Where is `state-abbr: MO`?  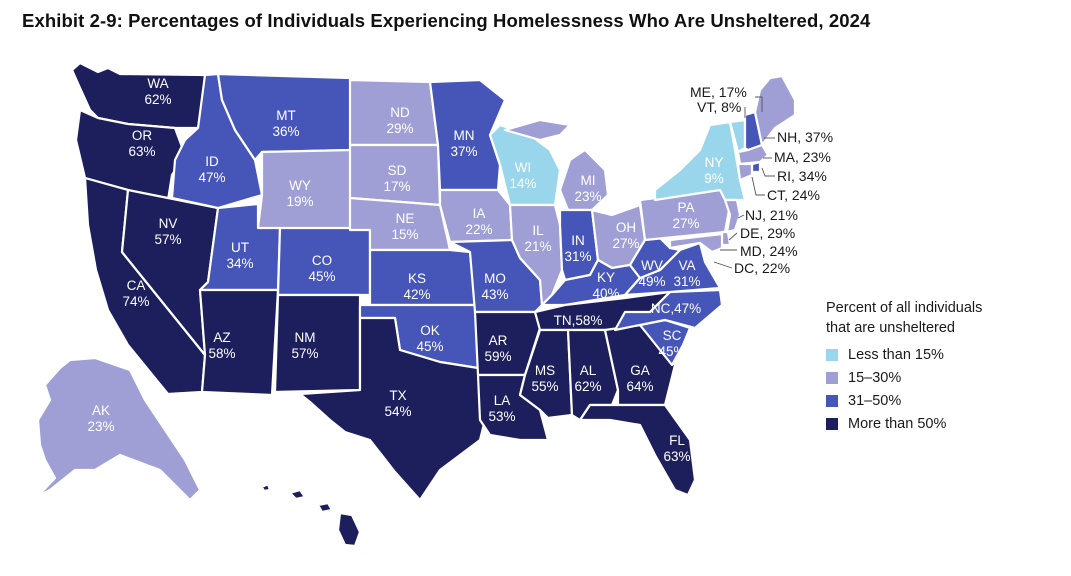
state-abbr: MO is located at coordinates (495, 278).